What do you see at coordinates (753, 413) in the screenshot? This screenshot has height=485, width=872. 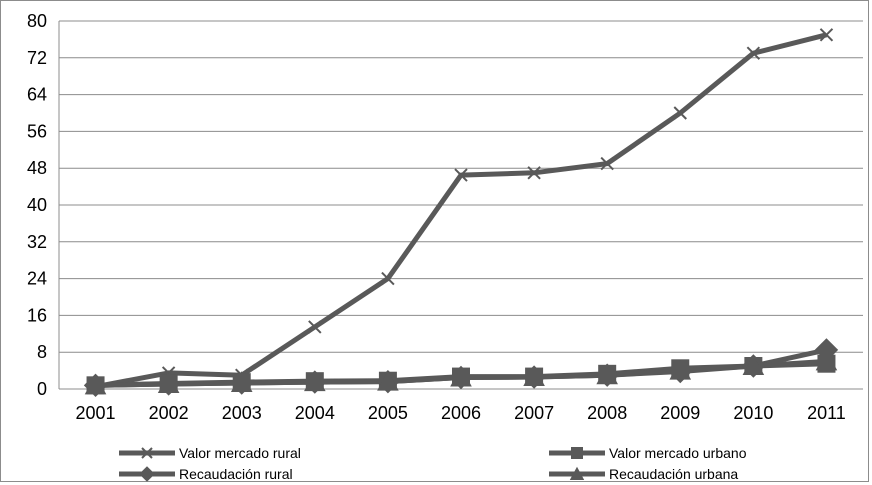 I see `x-tick-label: 2010` at bounding box center [753, 413].